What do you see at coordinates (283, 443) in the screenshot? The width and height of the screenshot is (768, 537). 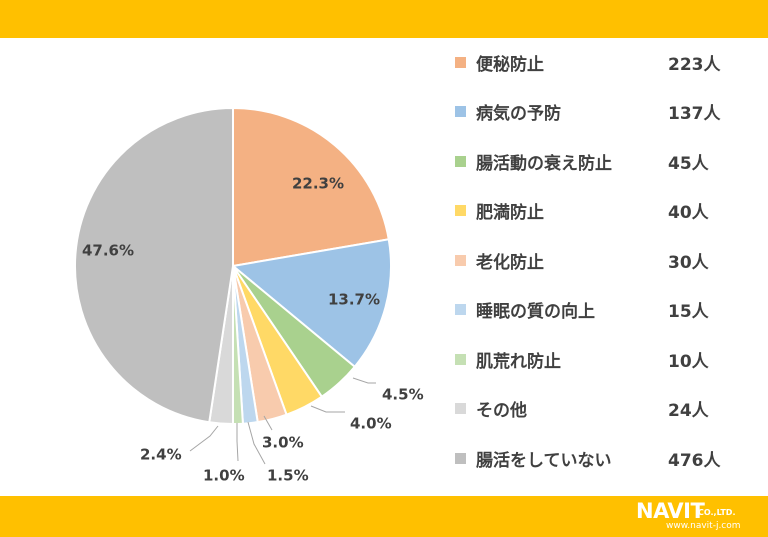 I see `pie-value-label: 3.0%` at bounding box center [283, 443].